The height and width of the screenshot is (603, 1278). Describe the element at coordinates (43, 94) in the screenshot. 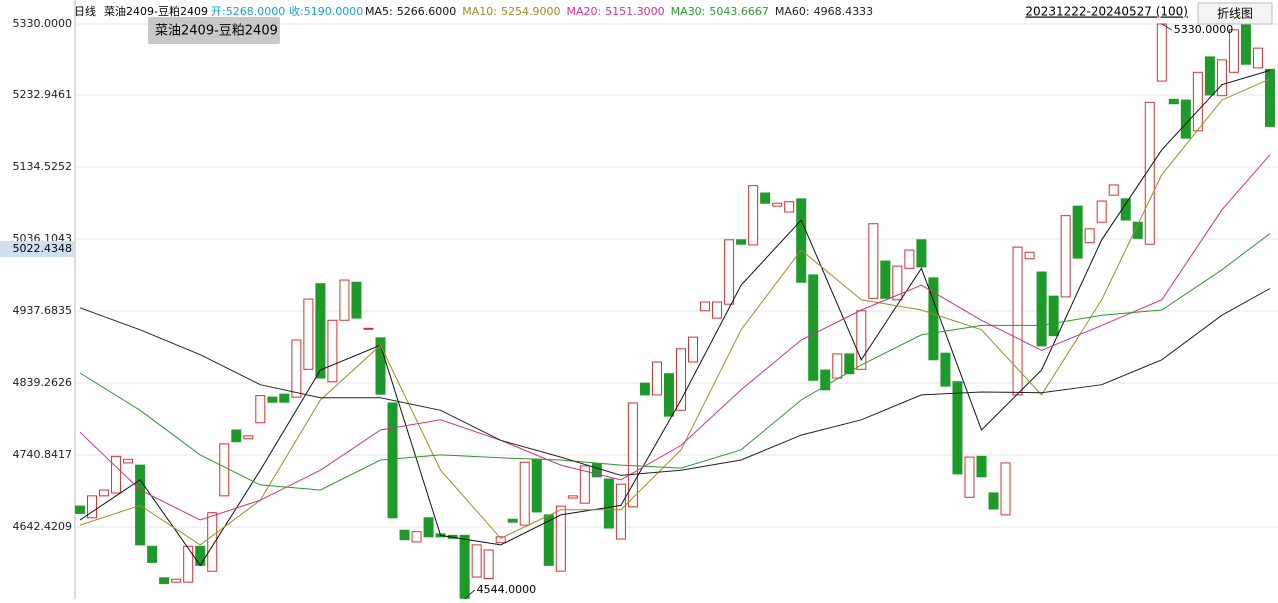

I see `y-tick-label: 5232.9461` at that location.